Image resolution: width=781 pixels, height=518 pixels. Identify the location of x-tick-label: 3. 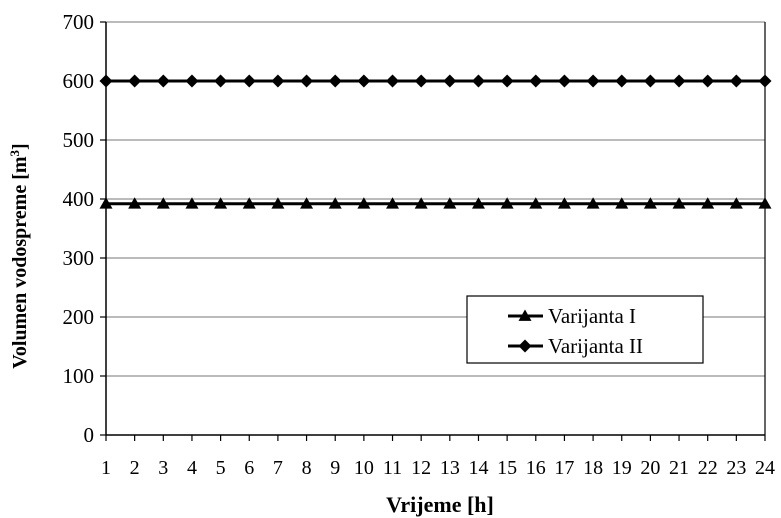
(163, 468).